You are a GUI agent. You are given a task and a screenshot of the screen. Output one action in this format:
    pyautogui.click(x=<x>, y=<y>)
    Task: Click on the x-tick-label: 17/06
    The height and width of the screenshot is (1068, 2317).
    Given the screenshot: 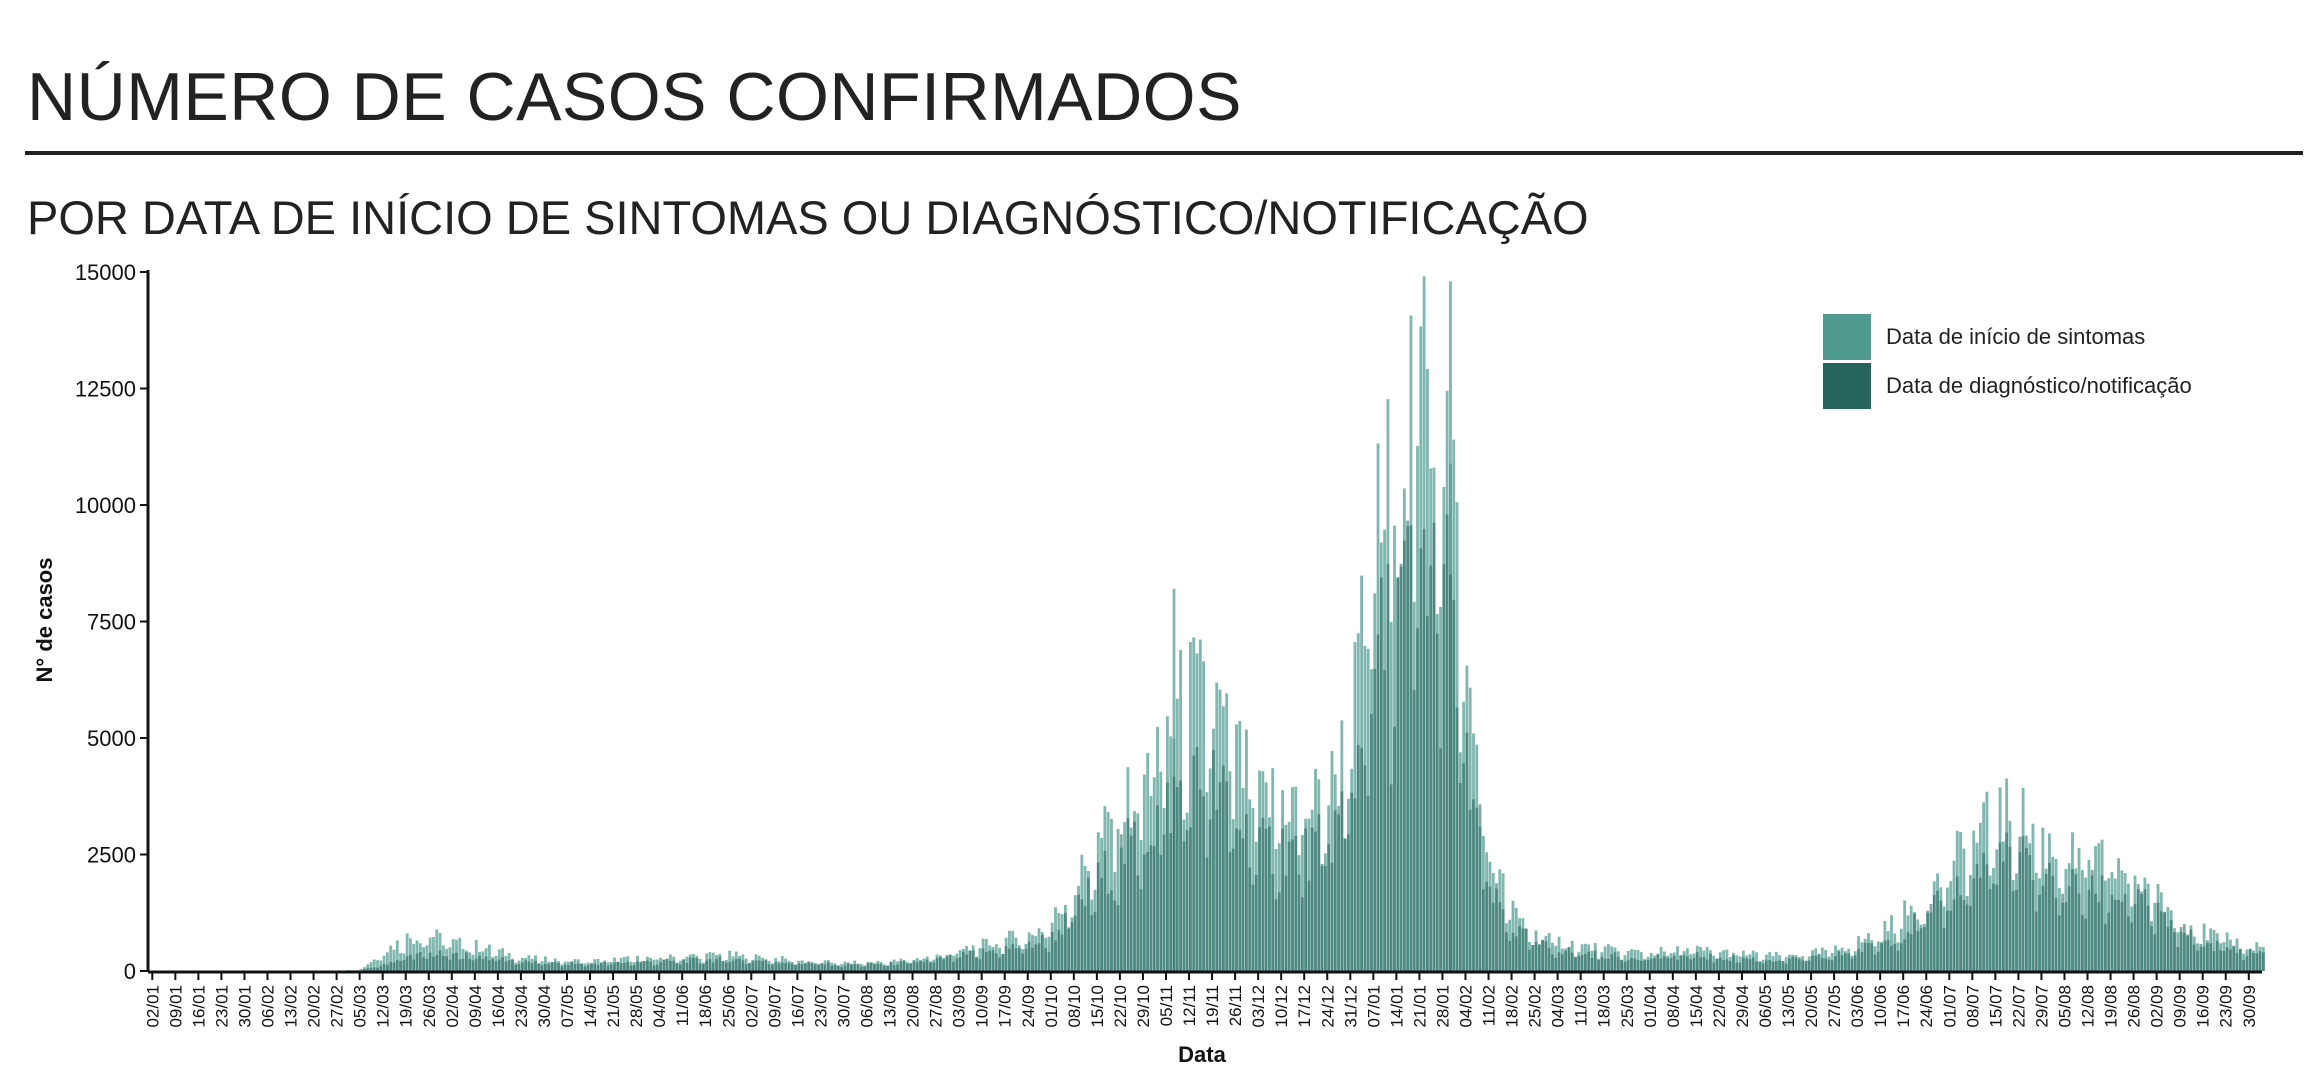 What is the action you would take?
    pyautogui.click(x=1903, y=1006)
    